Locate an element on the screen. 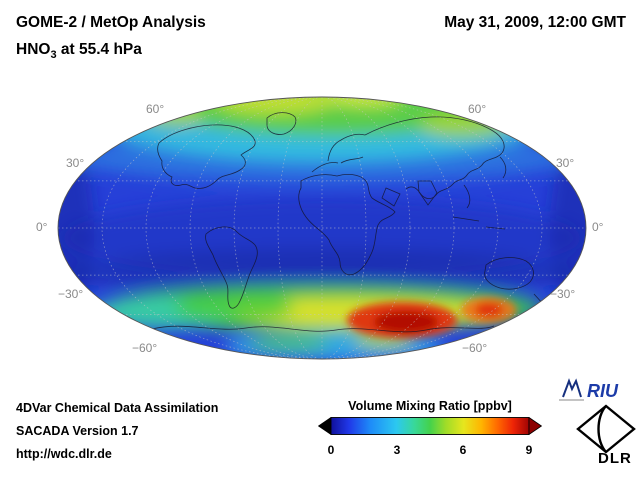  colorbar-ticks: 0 3 6 9 is located at coordinates (430, 451).